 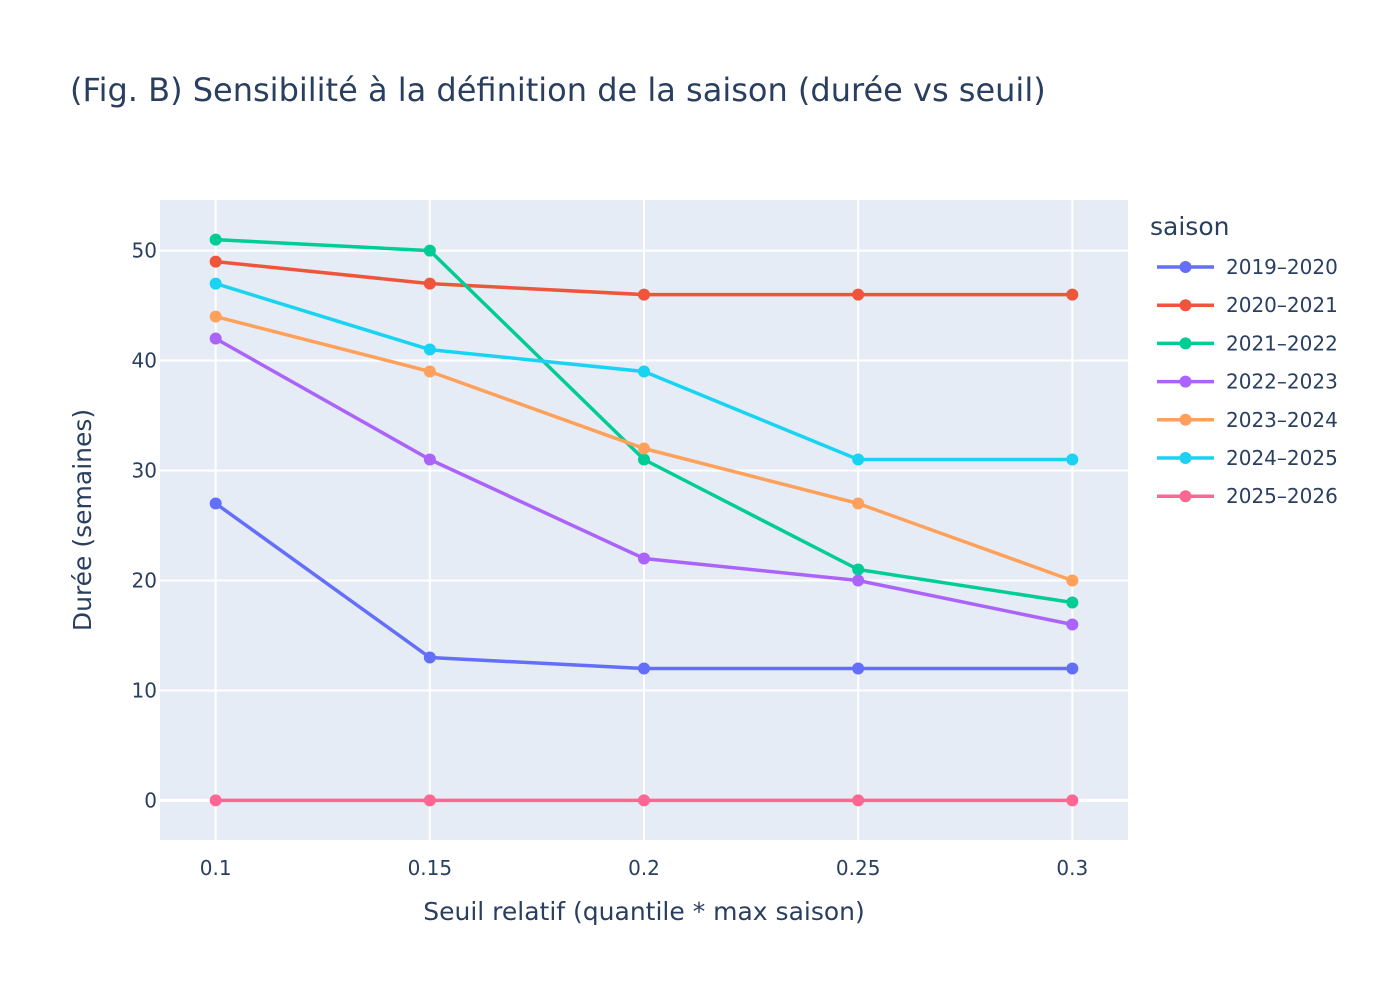 I want to click on legend-item: 2019–2020, so click(x=1247, y=267).